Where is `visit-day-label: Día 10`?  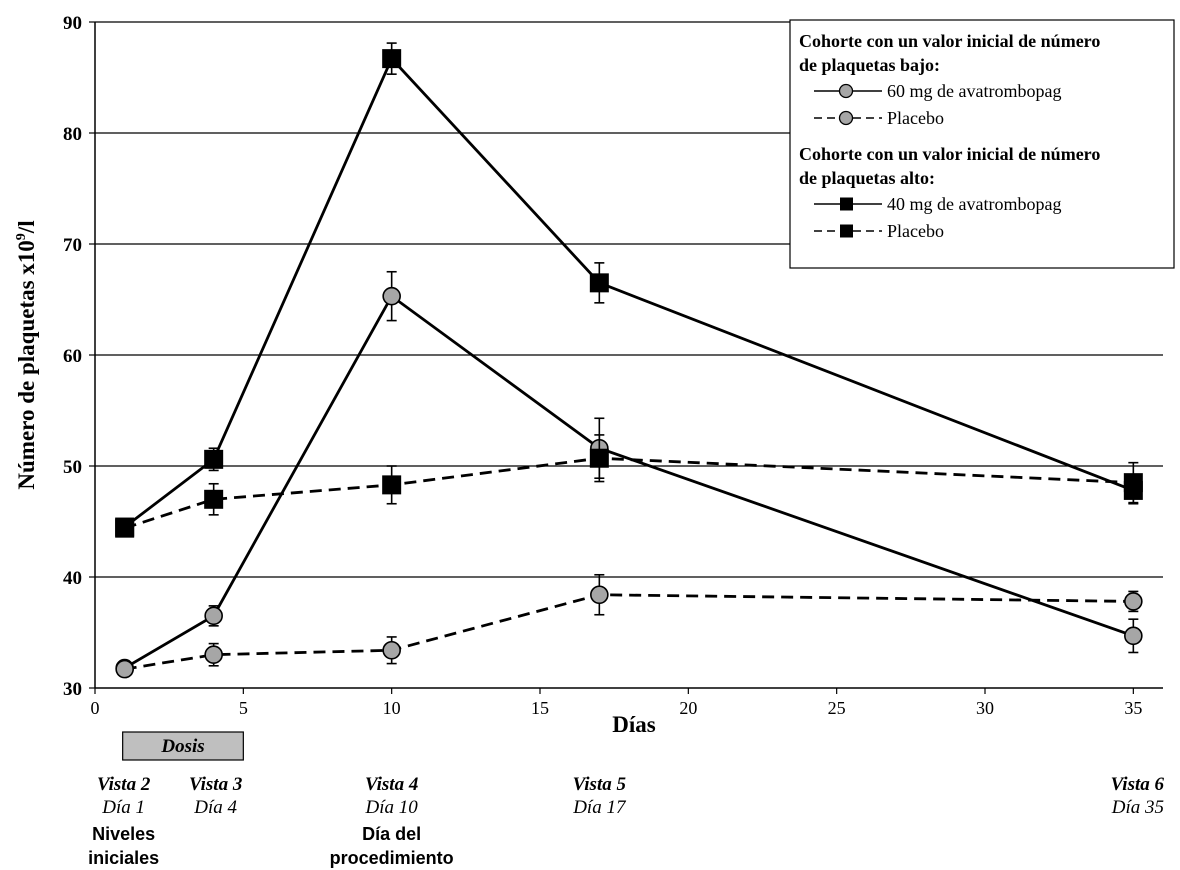 visit-day-label: Día 10 is located at coordinates (392, 807).